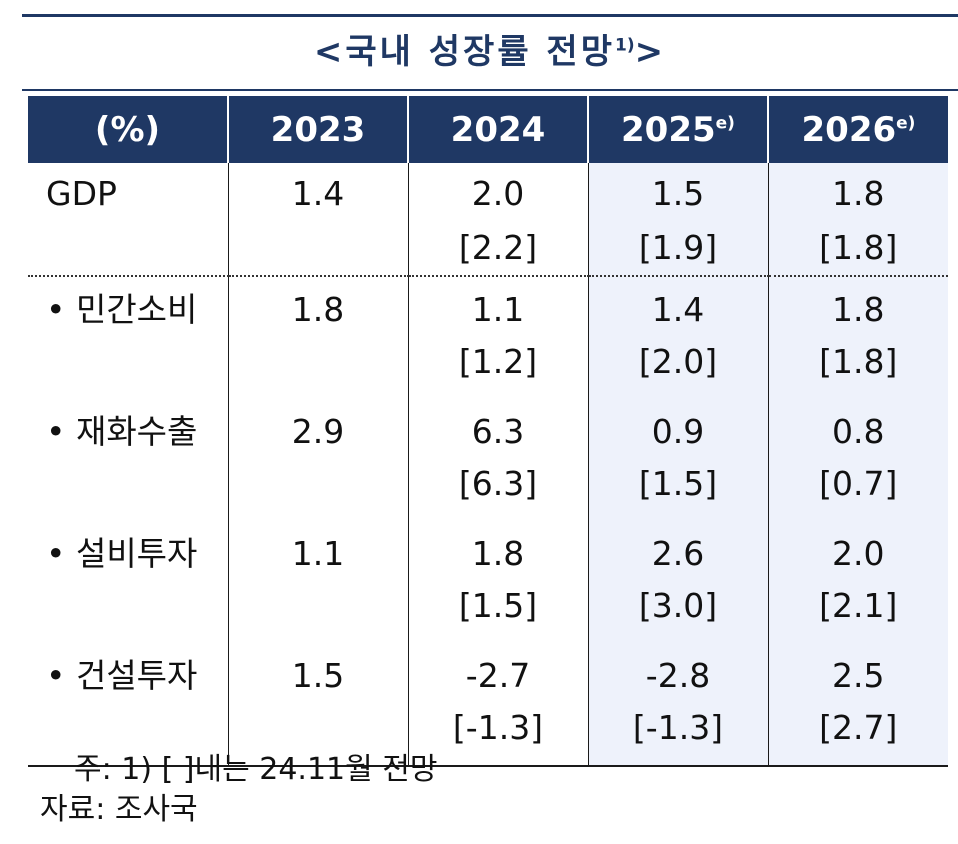  What do you see at coordinates (858, 605) in the screenshot?
I see `cell-prev-forecast: [2.1]` at bounding box center [858, 605].